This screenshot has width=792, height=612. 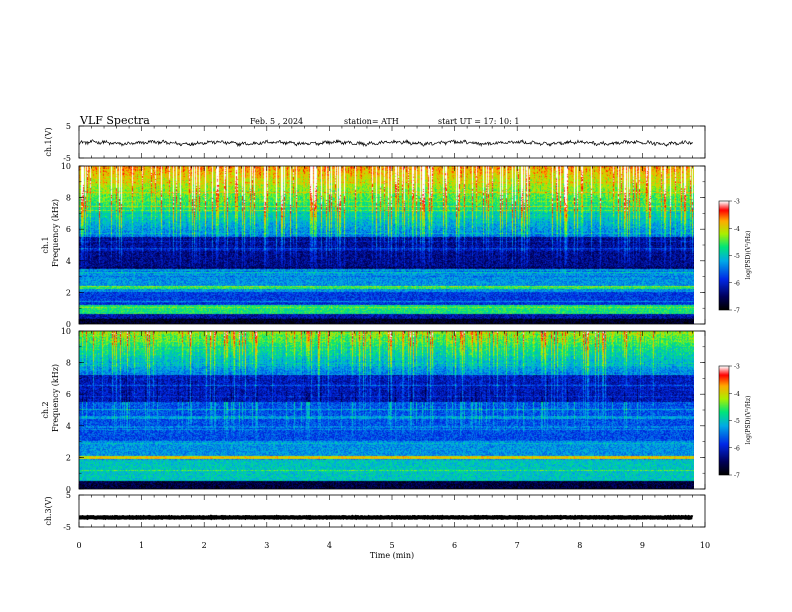 I want to click on ch2-spectrogram-ytick-label: 4, so click(x=68, y=426).